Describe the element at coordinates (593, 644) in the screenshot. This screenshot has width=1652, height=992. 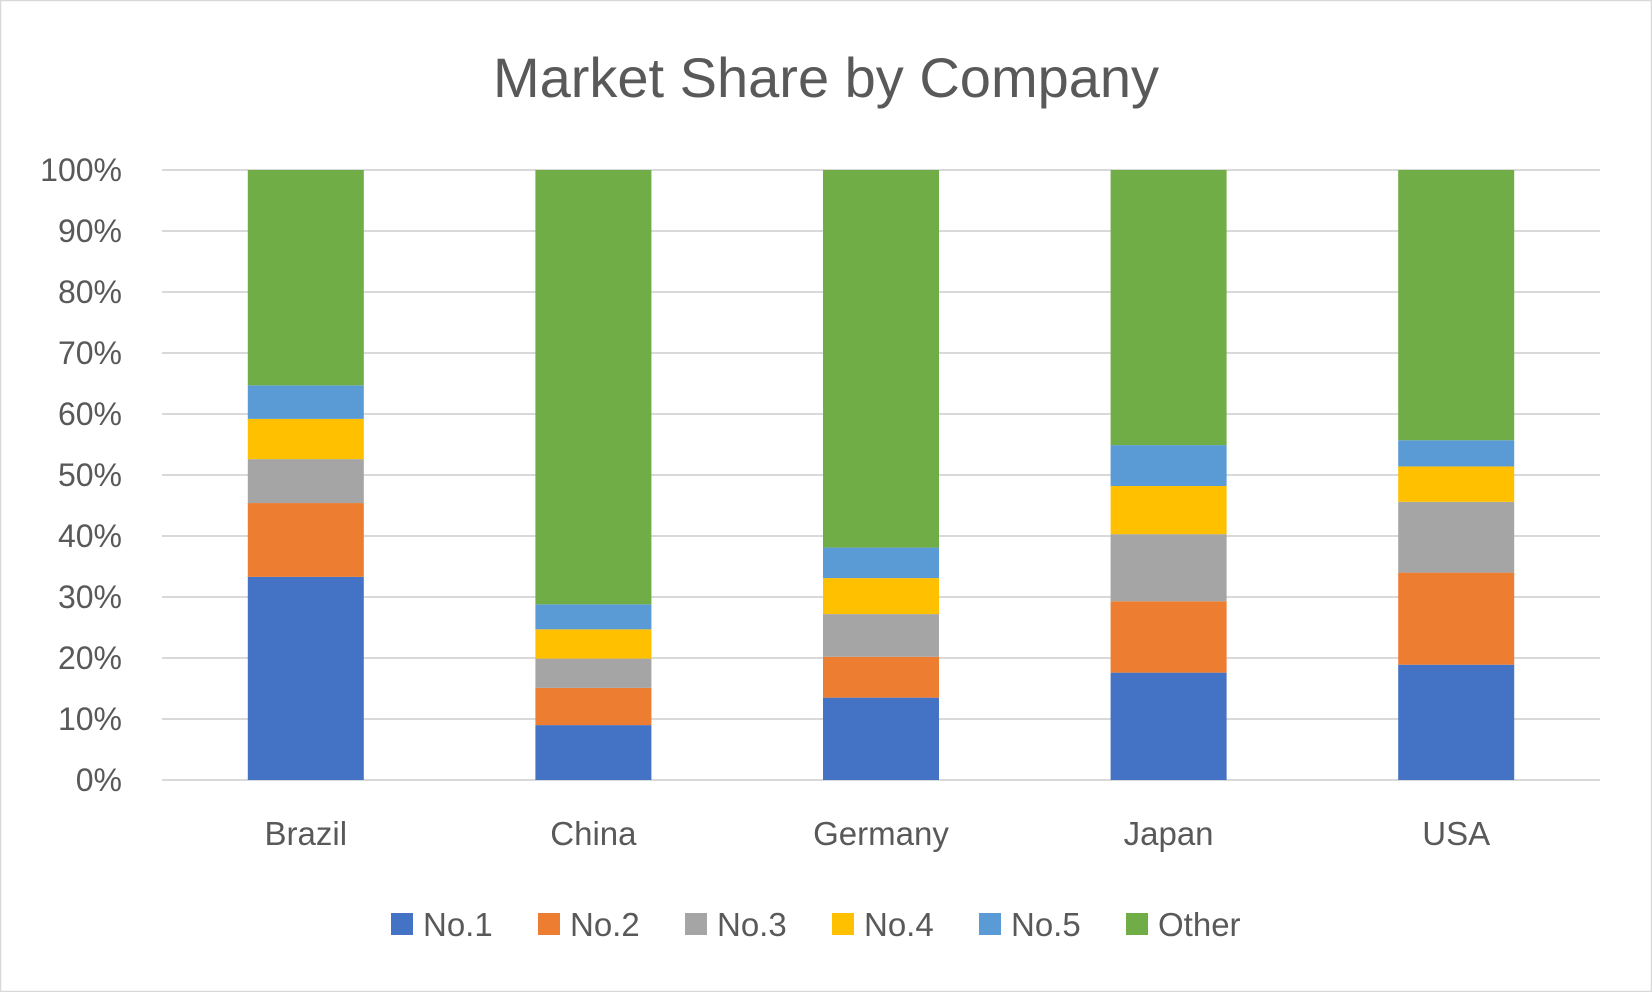
I see `bar-segment-china-no4` at that location.